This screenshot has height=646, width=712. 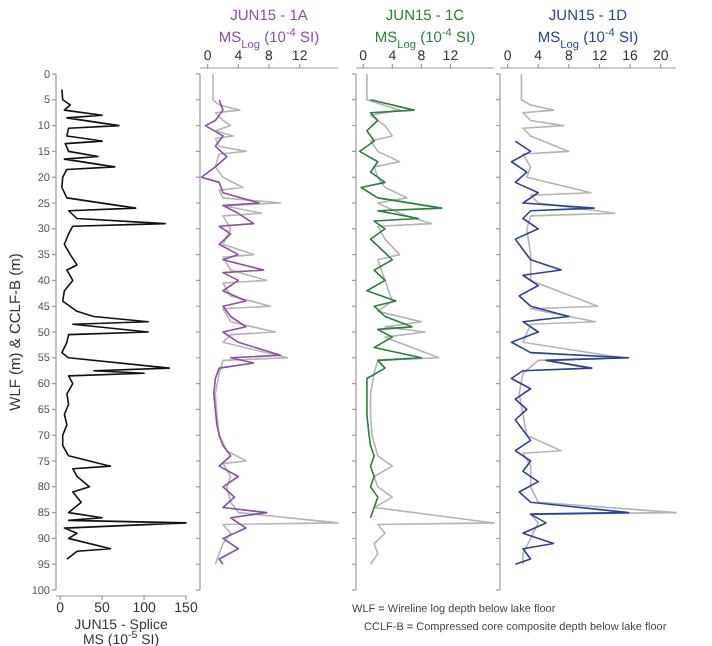 I want to click on line-series, so click(x=124, y=324).